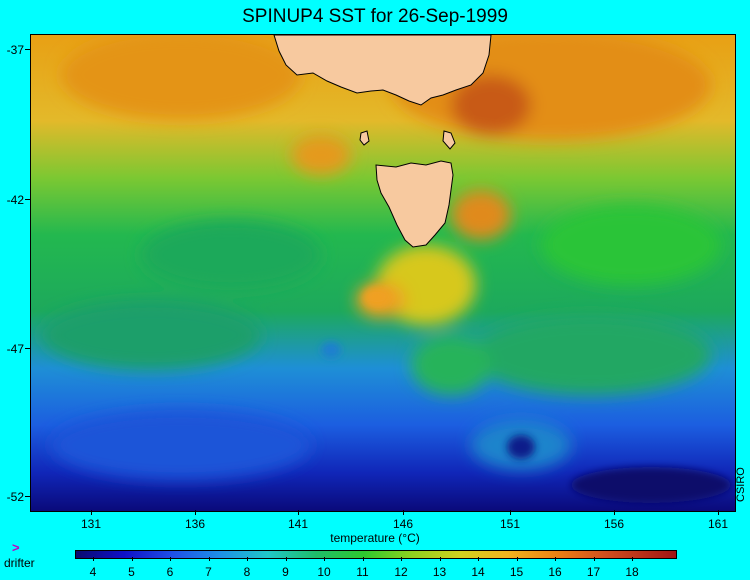 The height and width of the screenshot is (580, 750). Describe the element at coordinates (16, 547) in the screenshot. I see `drifter-marker-icon: >` at that location.